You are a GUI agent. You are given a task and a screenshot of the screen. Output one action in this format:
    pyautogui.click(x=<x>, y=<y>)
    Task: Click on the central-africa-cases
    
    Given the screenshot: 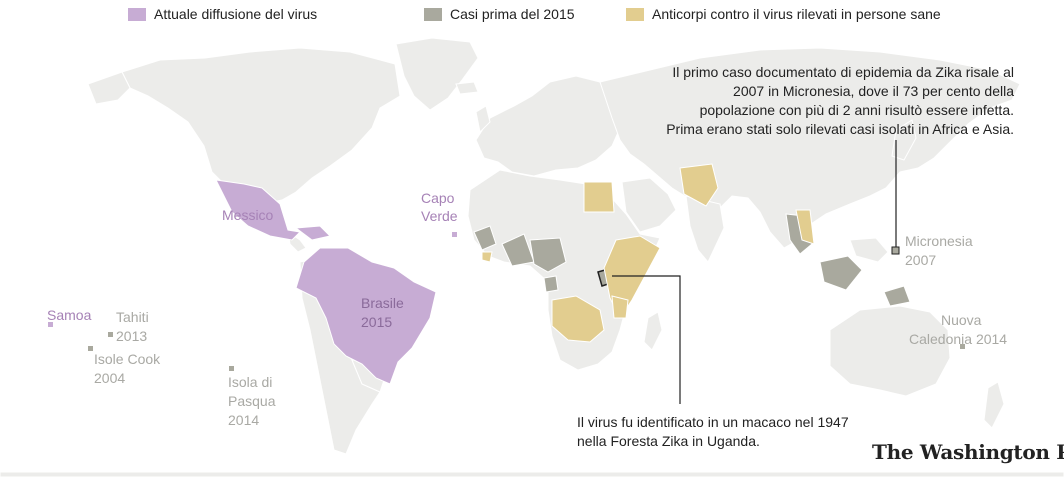 What is the action you would take?
    pyautogui.click(x=548, y=255)
    